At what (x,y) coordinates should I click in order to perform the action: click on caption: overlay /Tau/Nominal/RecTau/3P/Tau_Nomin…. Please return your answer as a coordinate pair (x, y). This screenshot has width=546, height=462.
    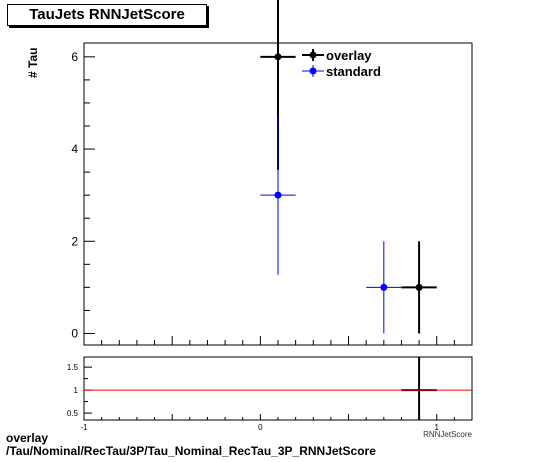
    Looking at the image, I should click on (191, 445).